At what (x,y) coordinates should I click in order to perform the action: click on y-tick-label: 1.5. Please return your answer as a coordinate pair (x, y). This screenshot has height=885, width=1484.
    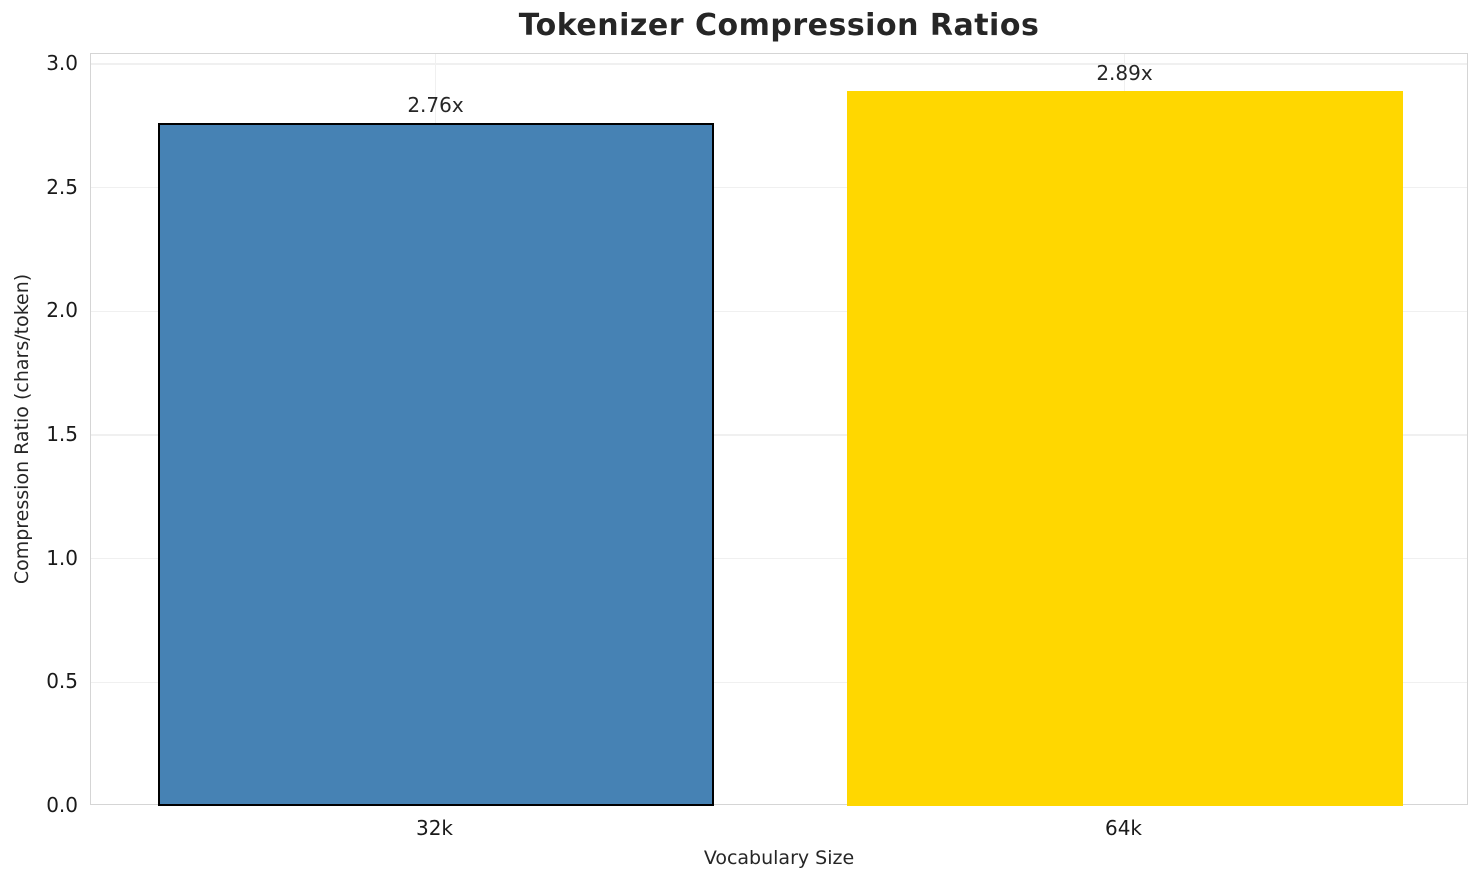
    Looking at the image, I should click on (62, 433).